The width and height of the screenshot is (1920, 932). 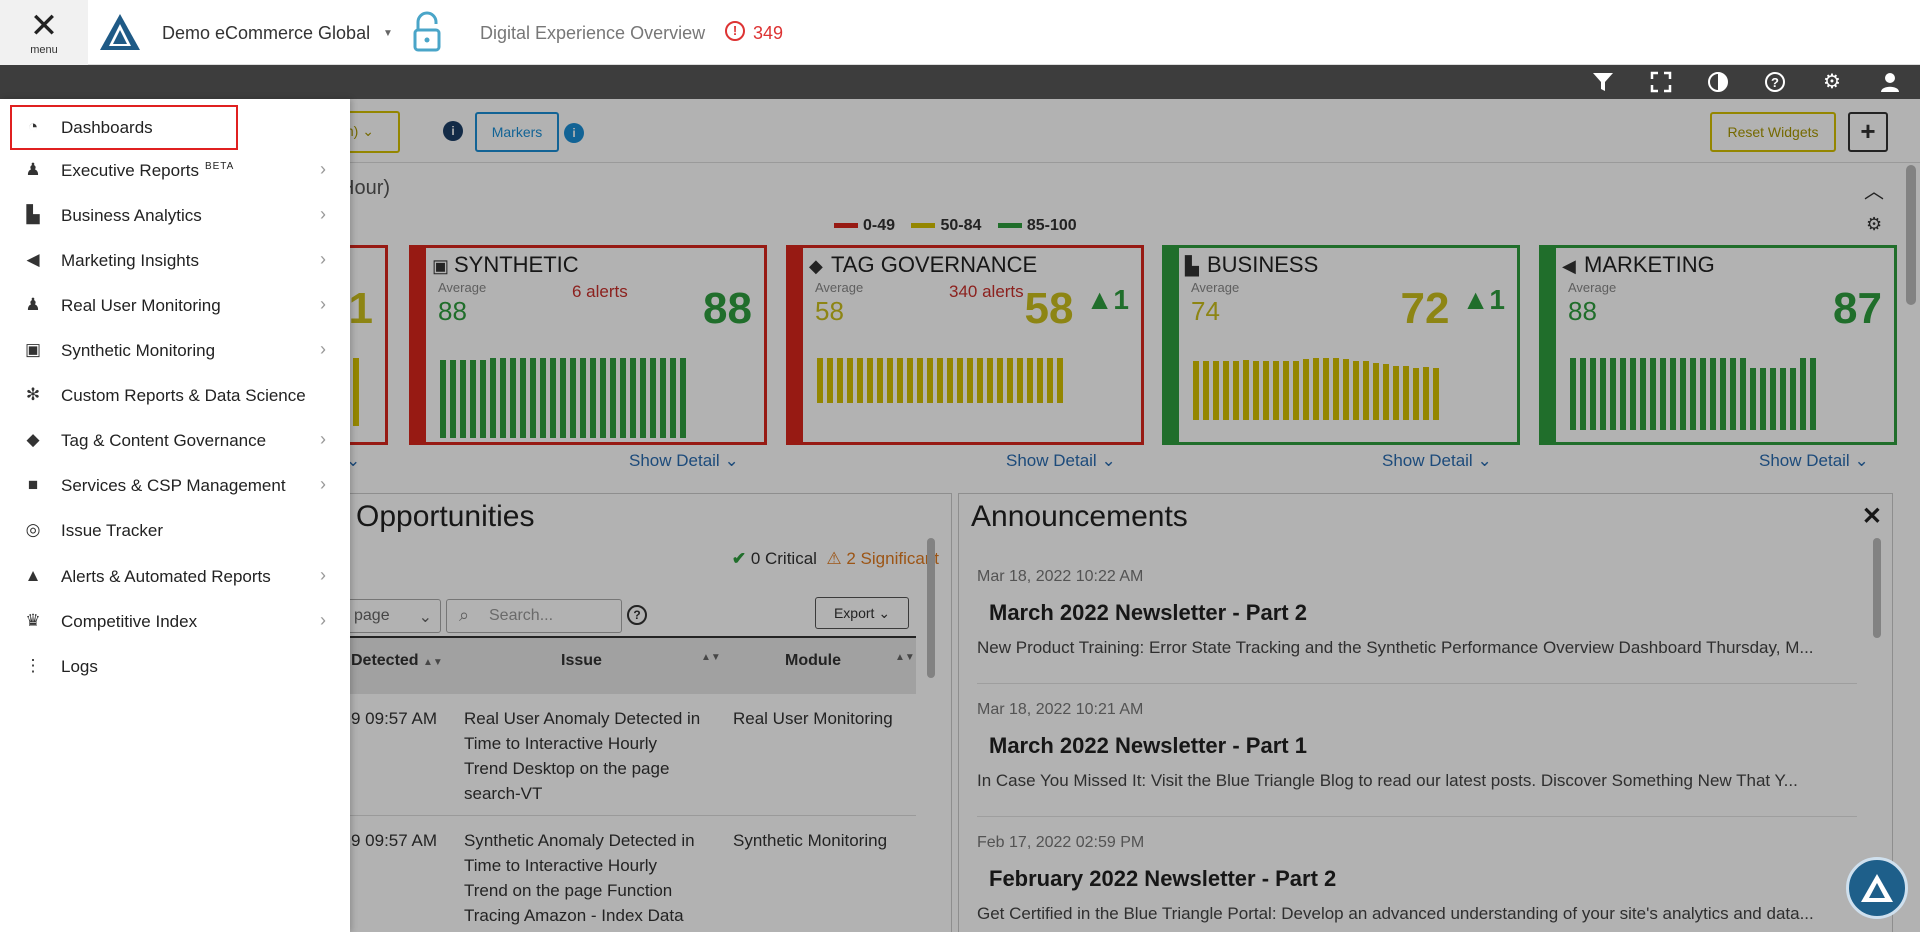 What do you see at coordinates (175, 170) in the screenshot?
I see `sidebar-item-executive-reports: ♟ Executive Reports BETA ›` at bounding box center [175, 170].